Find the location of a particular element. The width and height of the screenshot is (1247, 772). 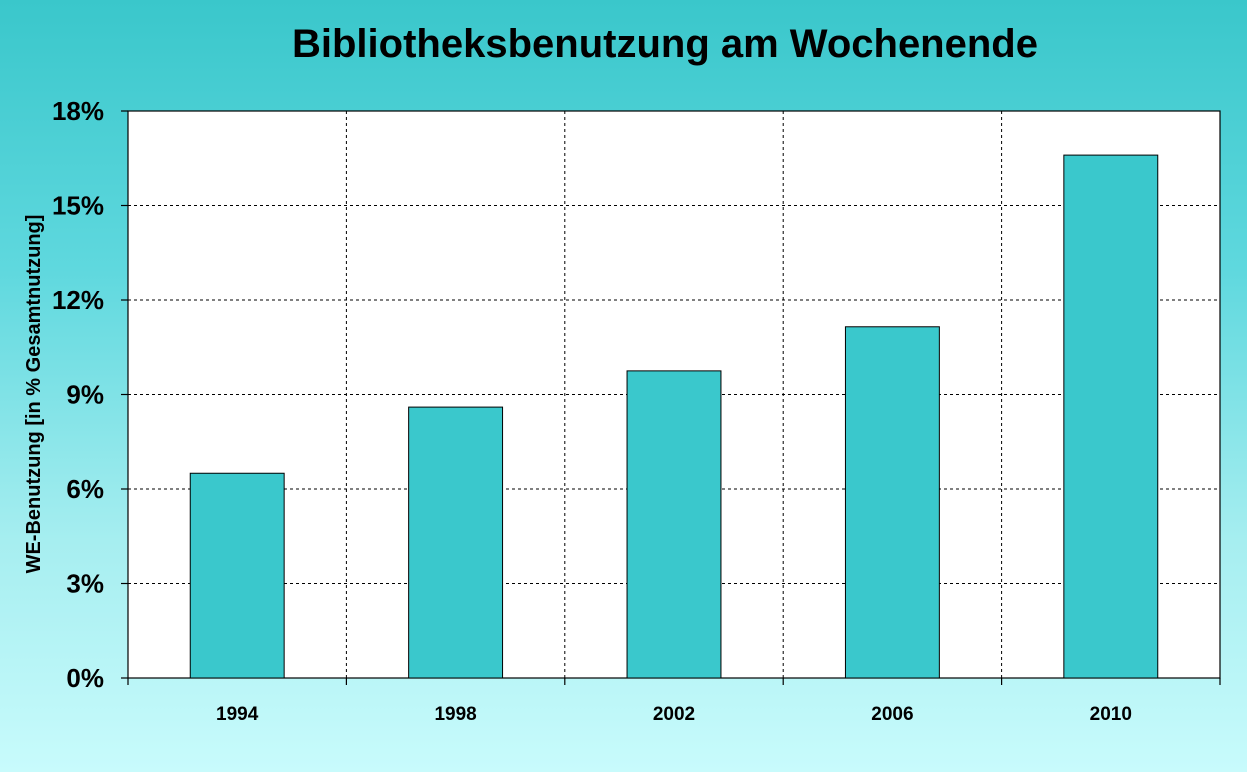

y-tick-label: 15% is located at coordinates (78, 206).